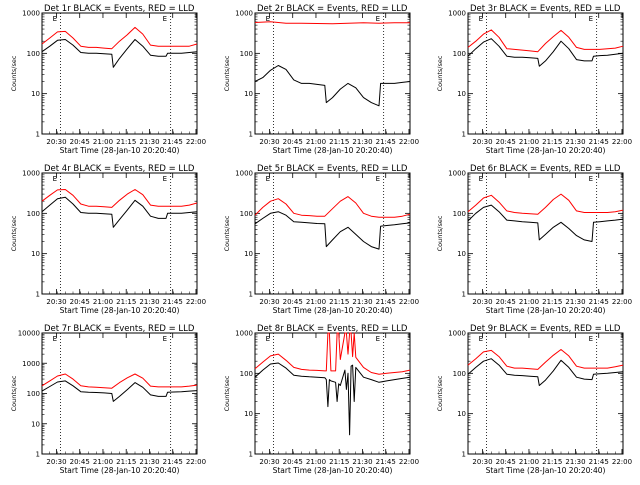 The image size is (640, 485). What do you see at coordinates (545, 169) in the screenshot?
I see `panel-title: Det 6r BLACK = Events, RED = LLD` at bounding box center [545, 169].